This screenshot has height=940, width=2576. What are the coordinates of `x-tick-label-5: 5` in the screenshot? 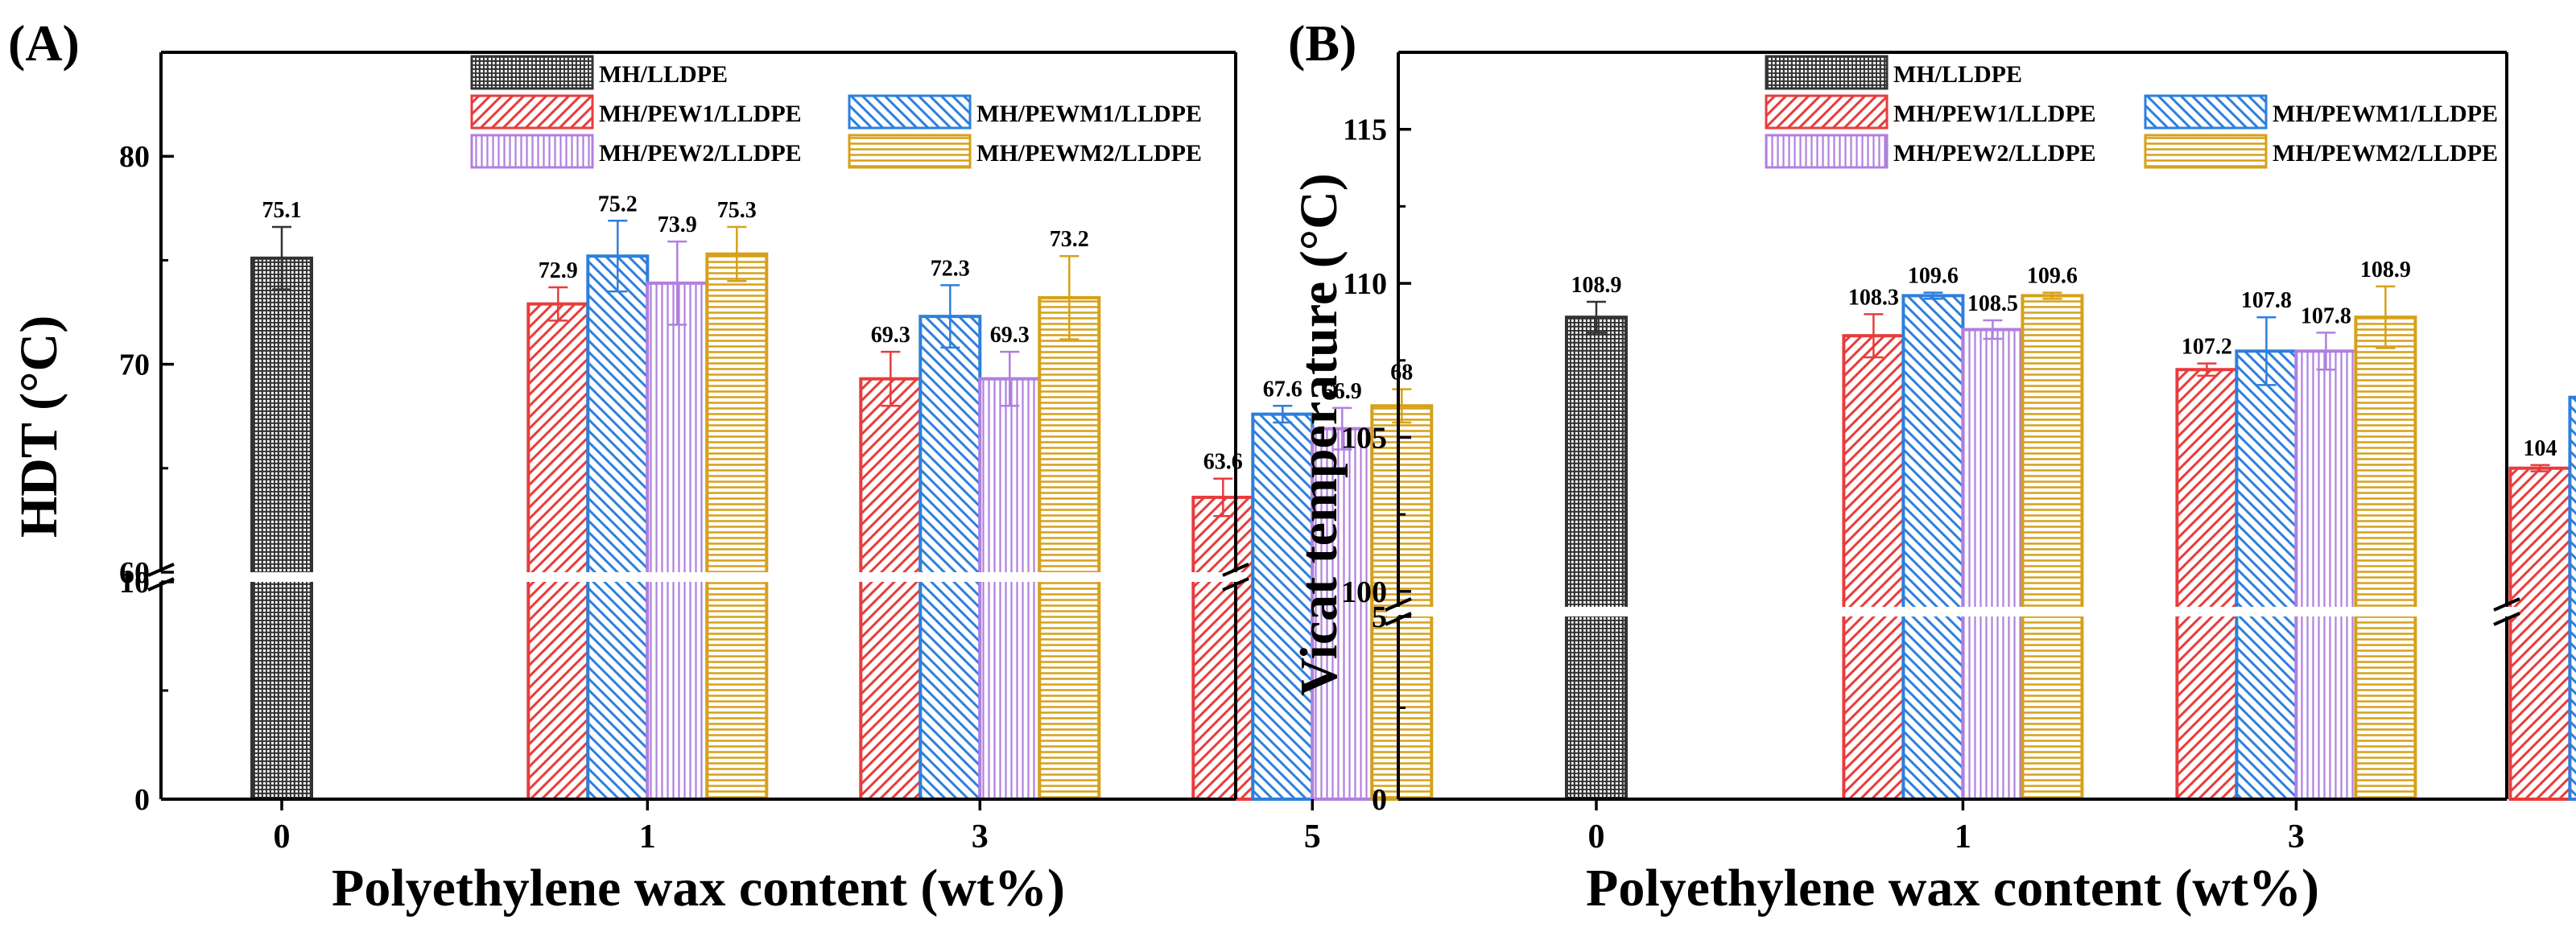 It's located at (1312, 836).